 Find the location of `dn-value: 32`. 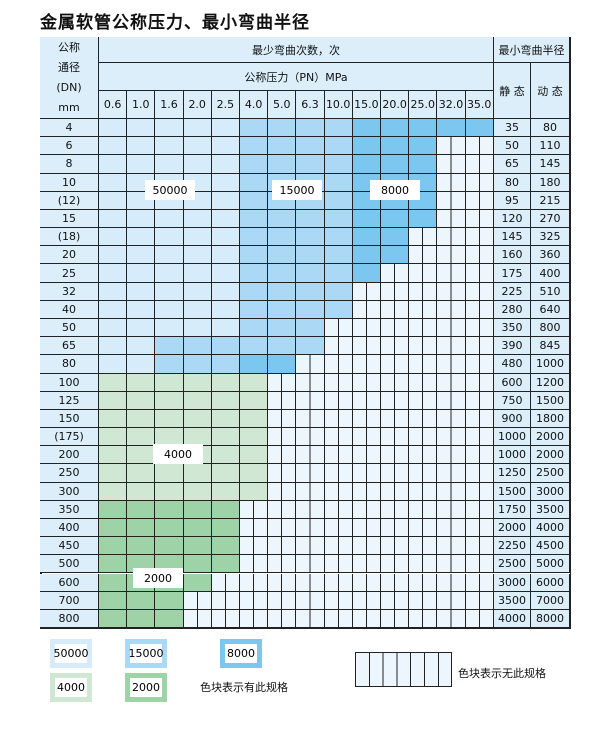

dn-value: 32 is located at coordinates (69, 291).